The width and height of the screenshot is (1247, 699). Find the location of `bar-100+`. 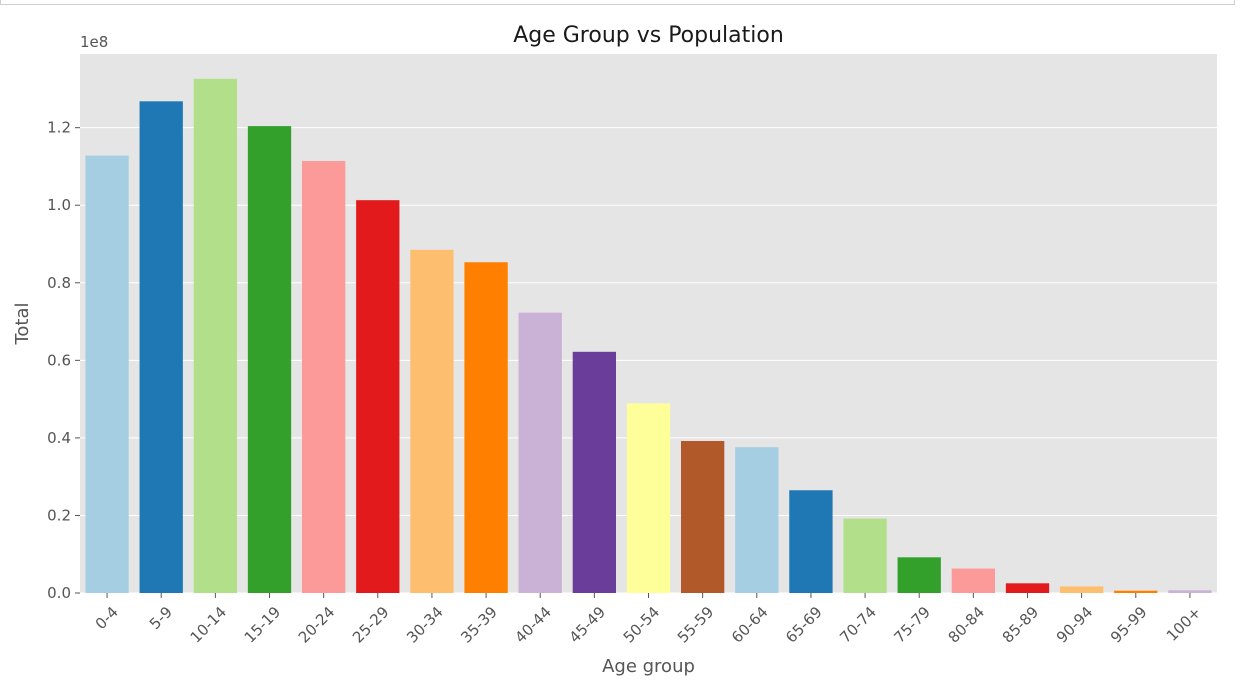

bar-100+ is located at coordinates (1190, 591).